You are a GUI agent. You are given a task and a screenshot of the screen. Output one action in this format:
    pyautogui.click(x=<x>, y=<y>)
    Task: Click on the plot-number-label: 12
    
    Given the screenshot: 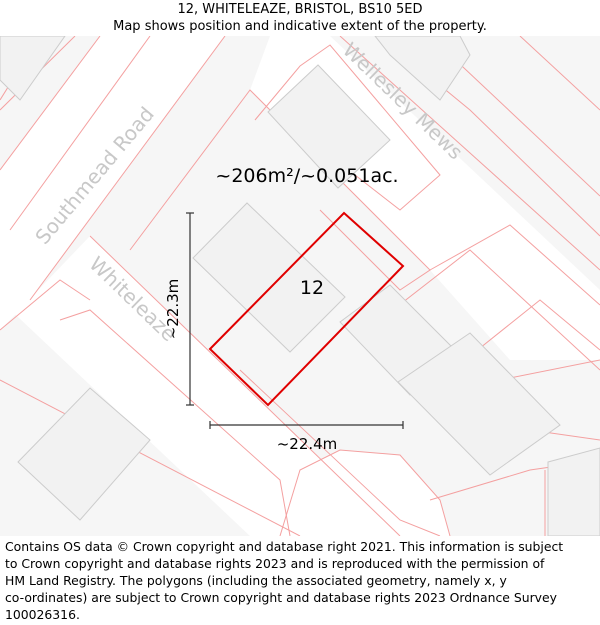 What is the action you would take?
    pyautogui.click(x=312, y=288)
    